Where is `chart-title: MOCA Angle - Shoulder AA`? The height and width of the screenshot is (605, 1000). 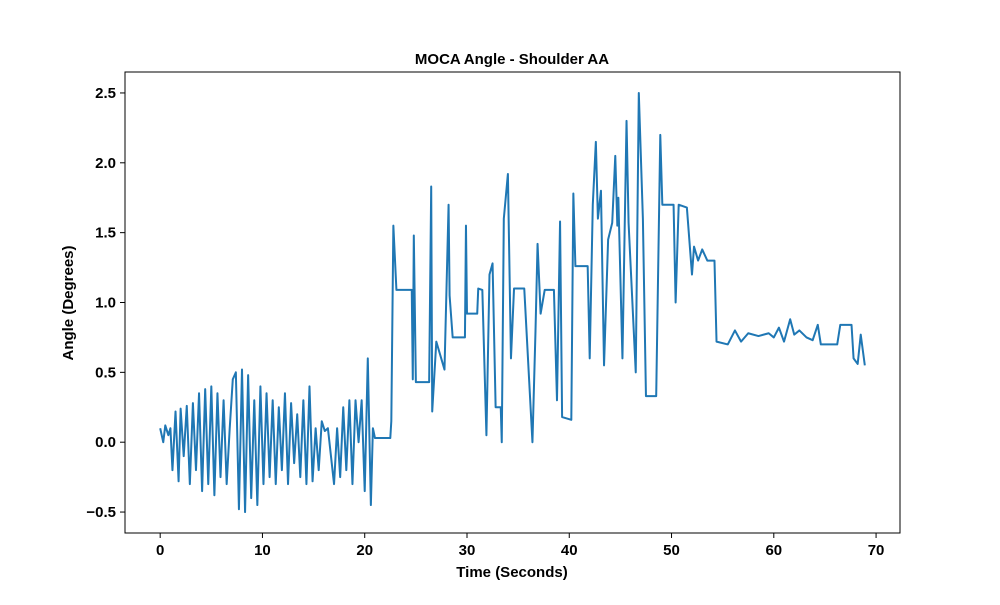
chart-title: MOCA Angle - Shoulder AA is located at coordinates (512, 59).